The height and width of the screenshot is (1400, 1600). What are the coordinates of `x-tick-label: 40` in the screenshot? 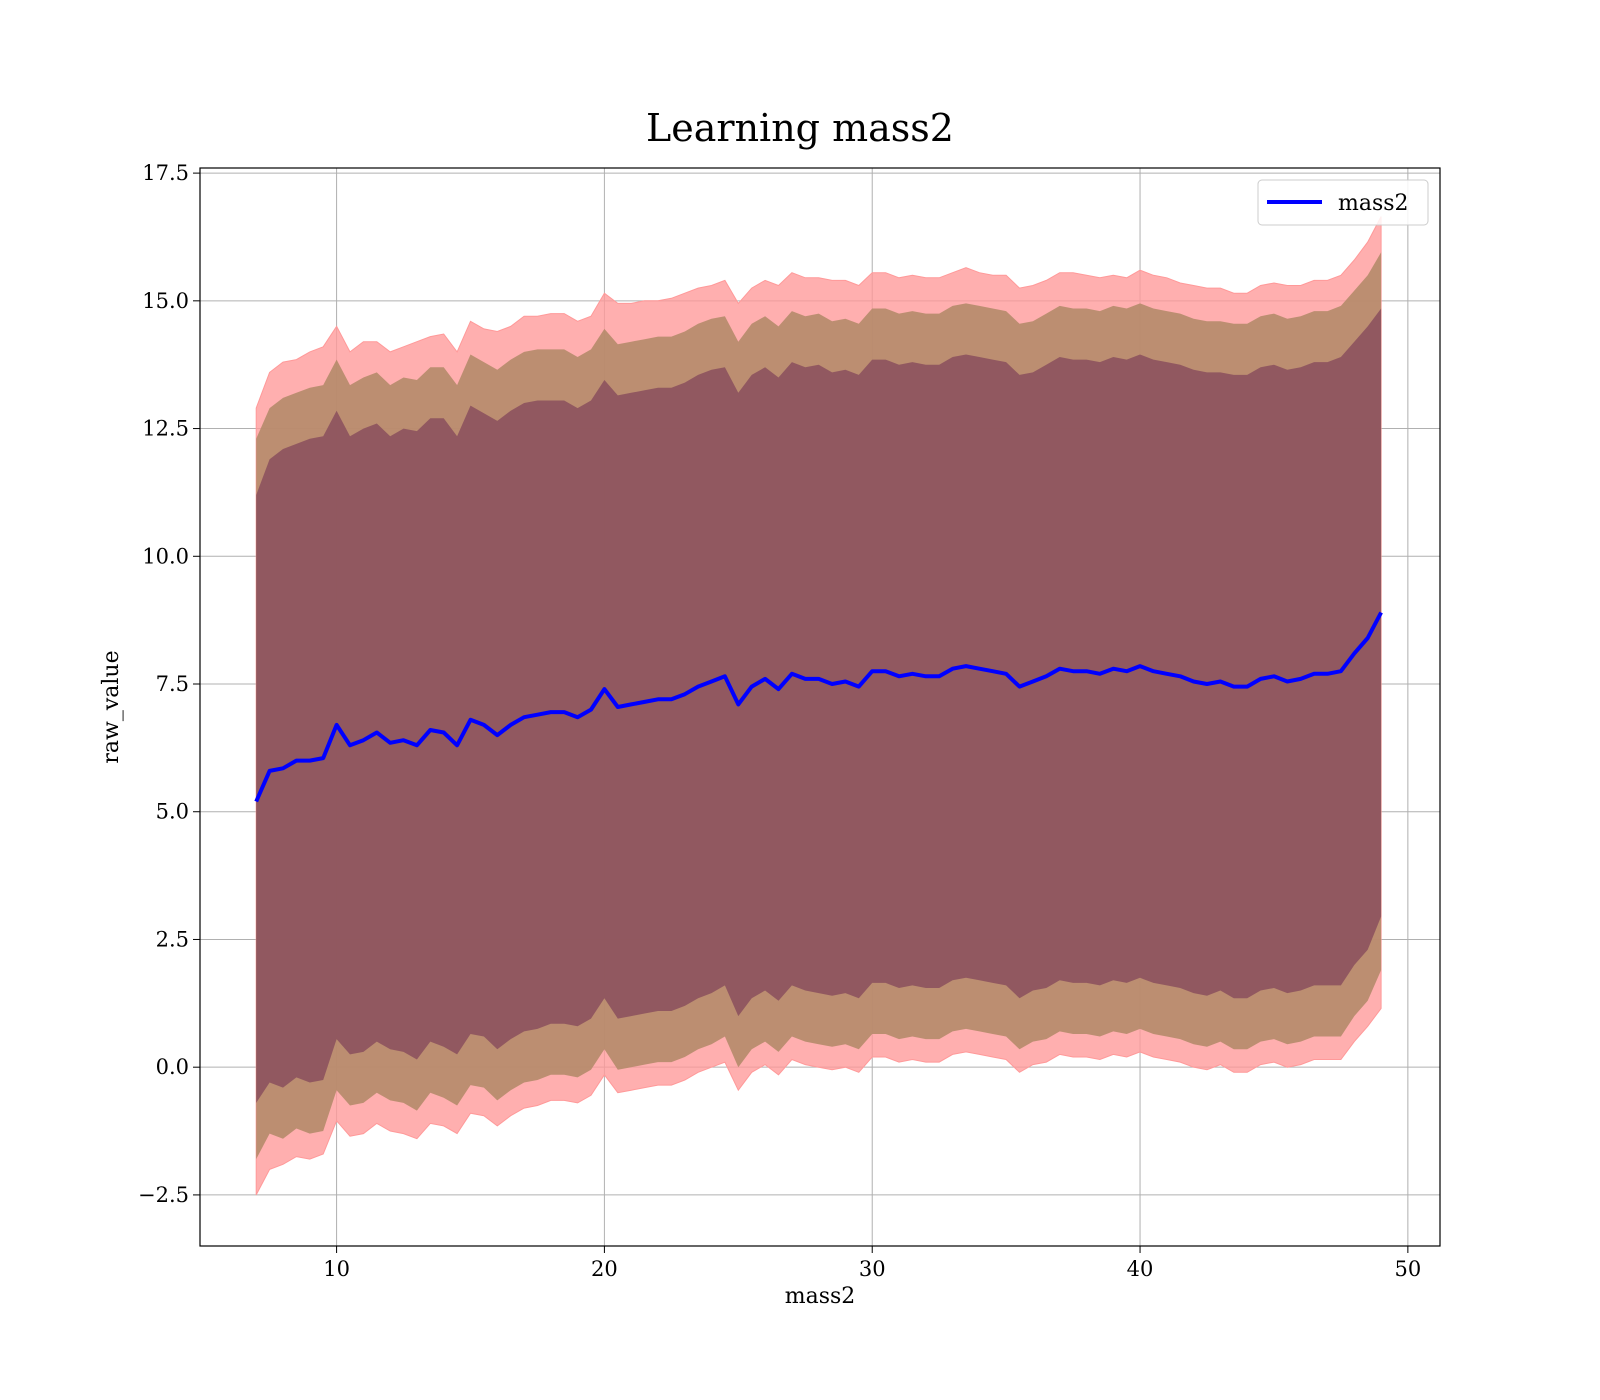 It's located at (1140, 1269).